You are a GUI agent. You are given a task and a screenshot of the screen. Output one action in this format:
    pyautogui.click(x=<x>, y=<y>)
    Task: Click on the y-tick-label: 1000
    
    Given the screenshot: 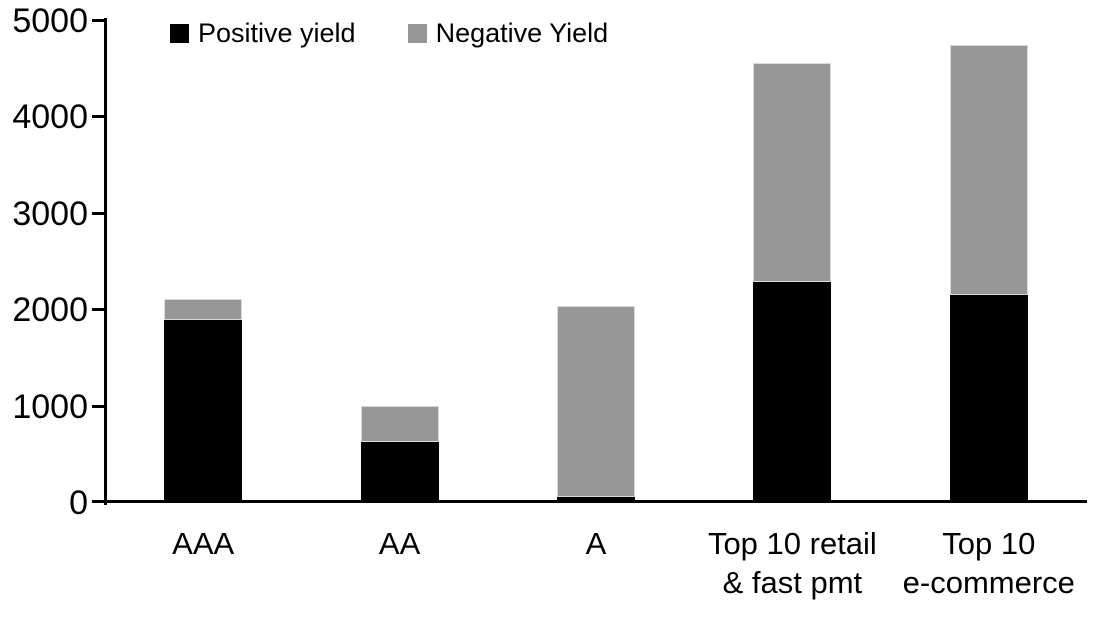 What is the action you would take?
    pyautogui.click(x=50, y=406)
    